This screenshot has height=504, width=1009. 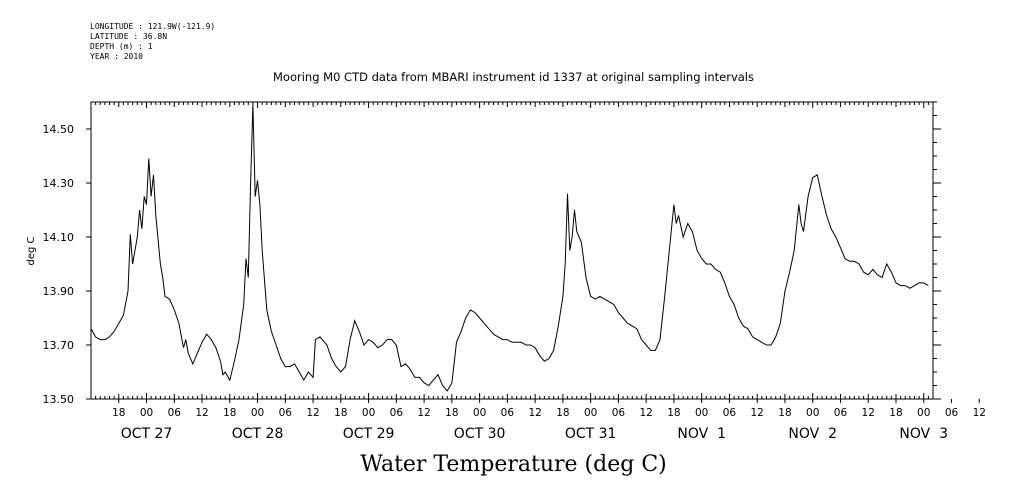 What do you see at coordinates (31, 250) in the screenshot?
I see `y-axis-label: deg C` at bounding box center [31, 250].